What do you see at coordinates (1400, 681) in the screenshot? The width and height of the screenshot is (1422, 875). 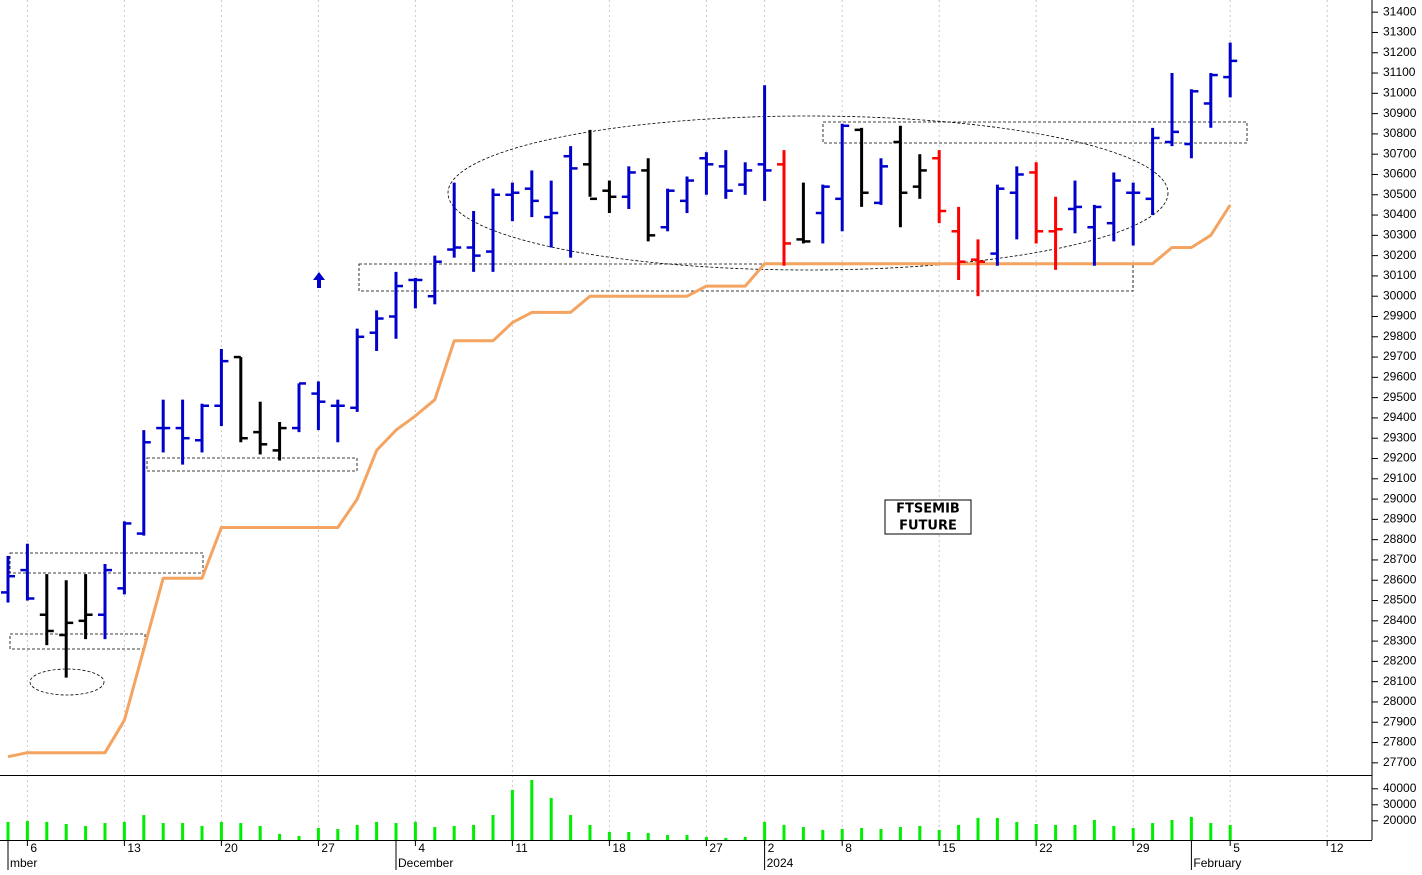 I see `y-tick-label: 28100` at bounding box center [1400, 681].